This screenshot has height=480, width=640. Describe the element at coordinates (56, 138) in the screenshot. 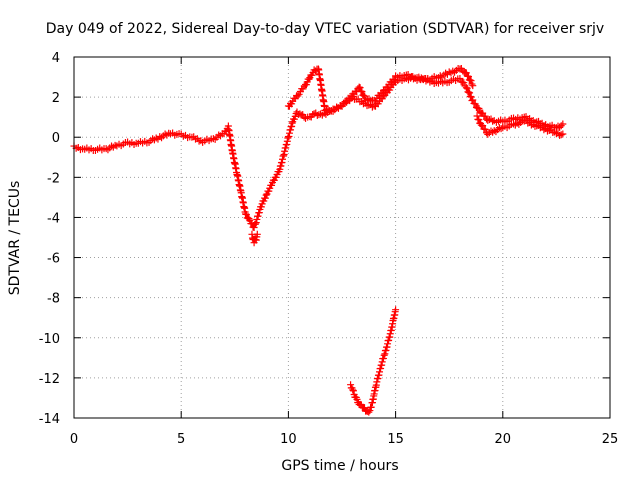

I see `y-tick-label: 0` at that location.